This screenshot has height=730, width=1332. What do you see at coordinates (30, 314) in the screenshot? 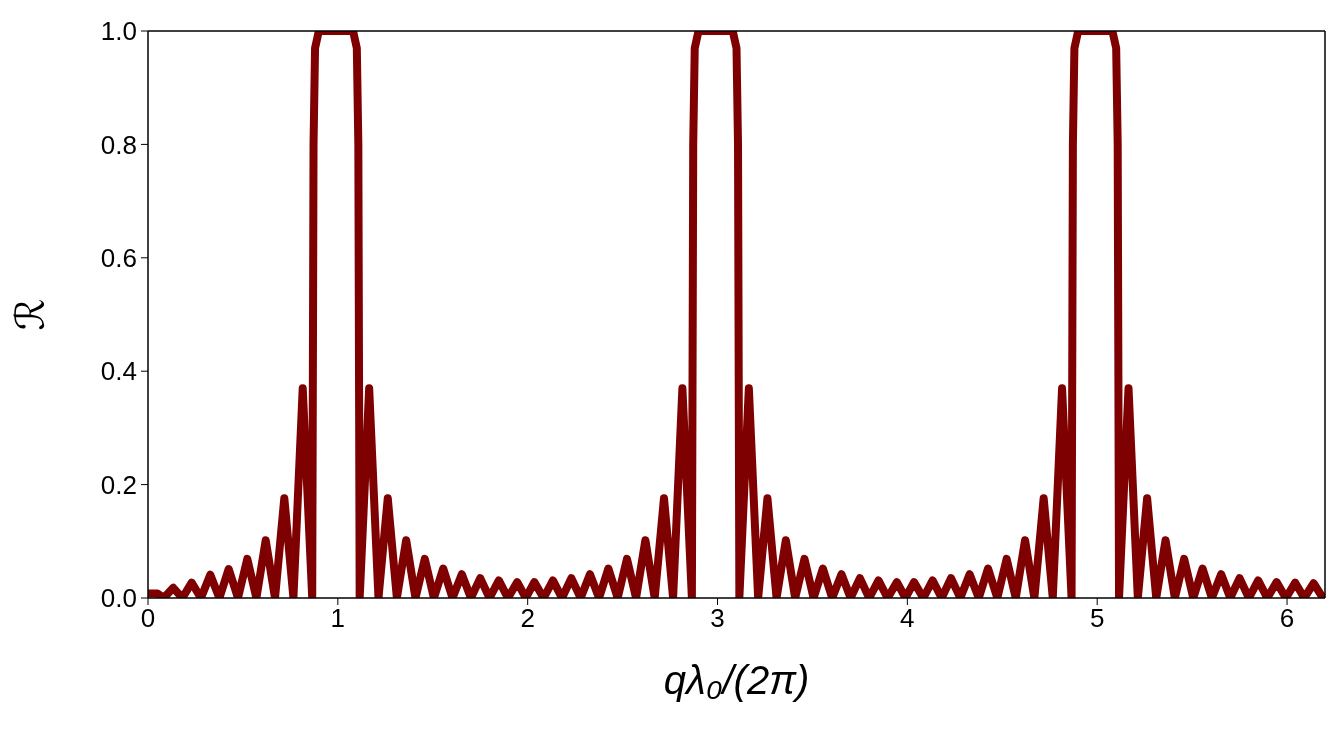
I see `y-axis-title: ℛ` at bounding box center [30, 314].